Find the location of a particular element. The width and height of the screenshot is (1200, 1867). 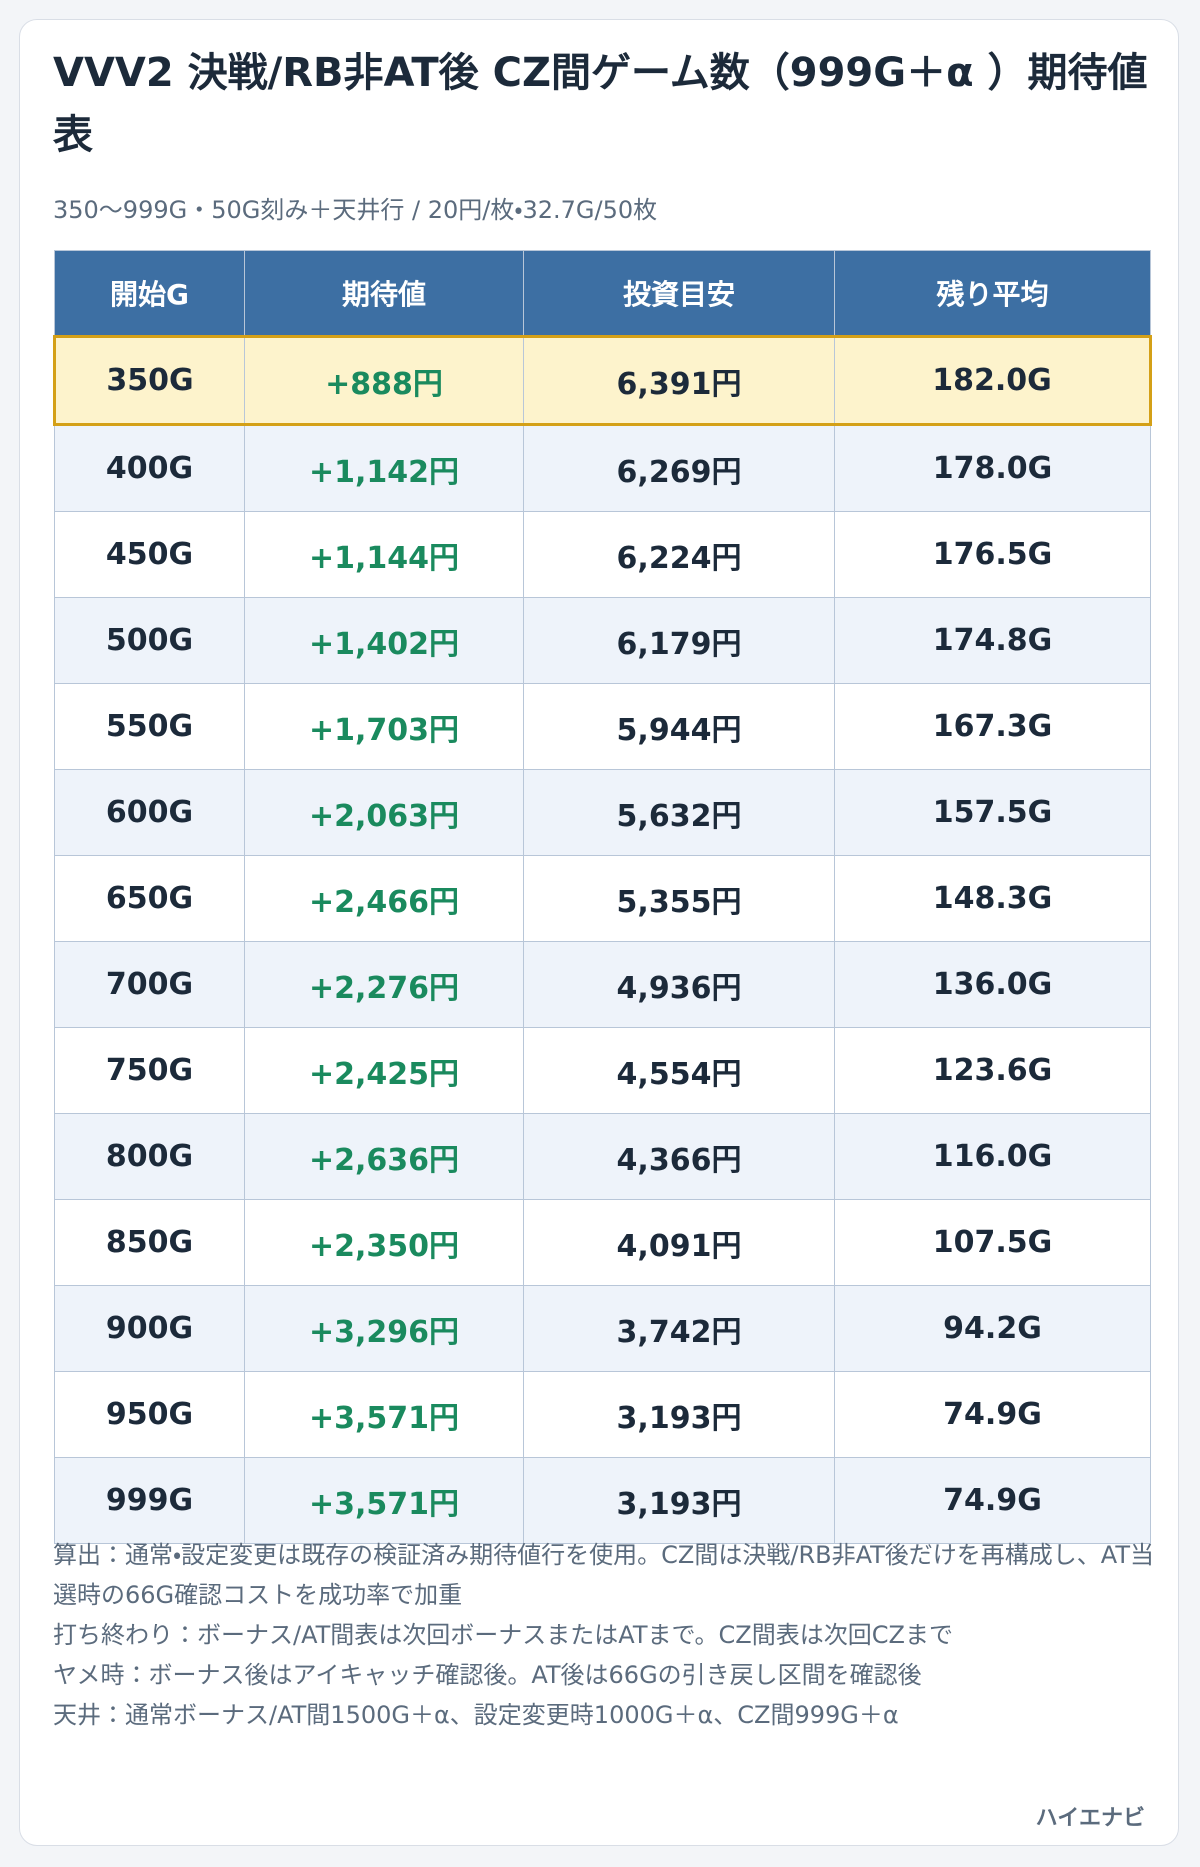

header-row: 開始G 期待値 投資目安 残り平均 is located at coordinates (602, 293).